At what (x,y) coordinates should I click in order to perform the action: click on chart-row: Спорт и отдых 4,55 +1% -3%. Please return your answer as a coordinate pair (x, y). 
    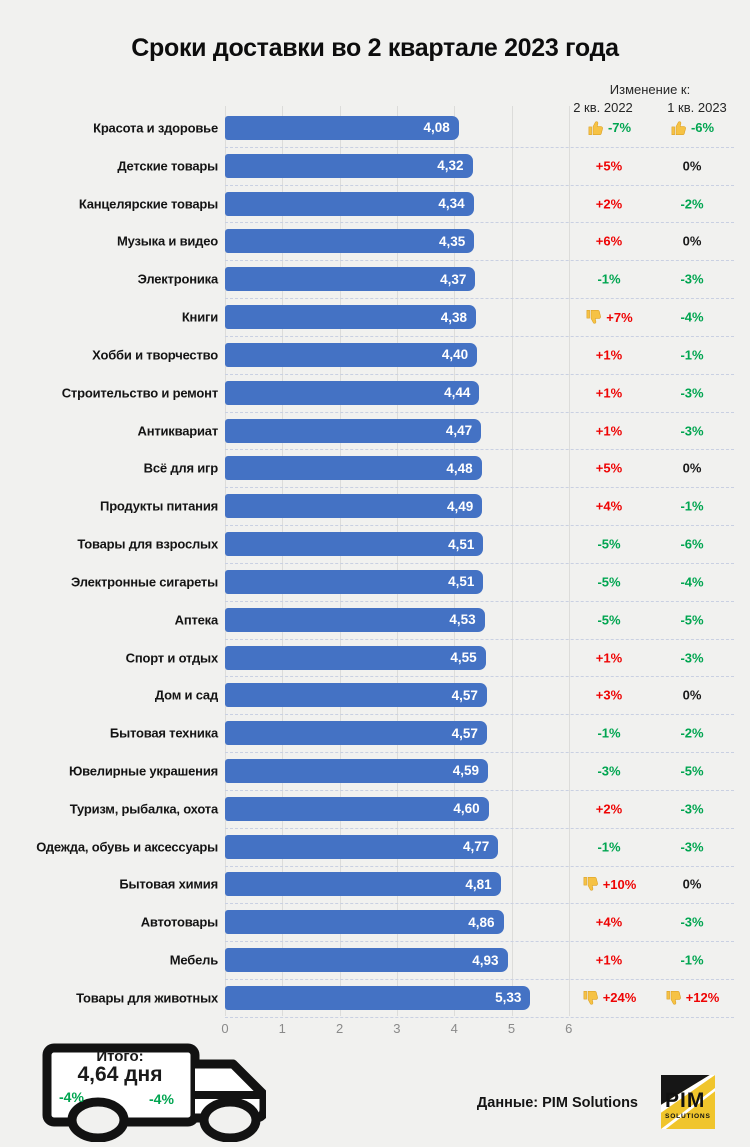
    Looking at the image, I should click on (375, 658).